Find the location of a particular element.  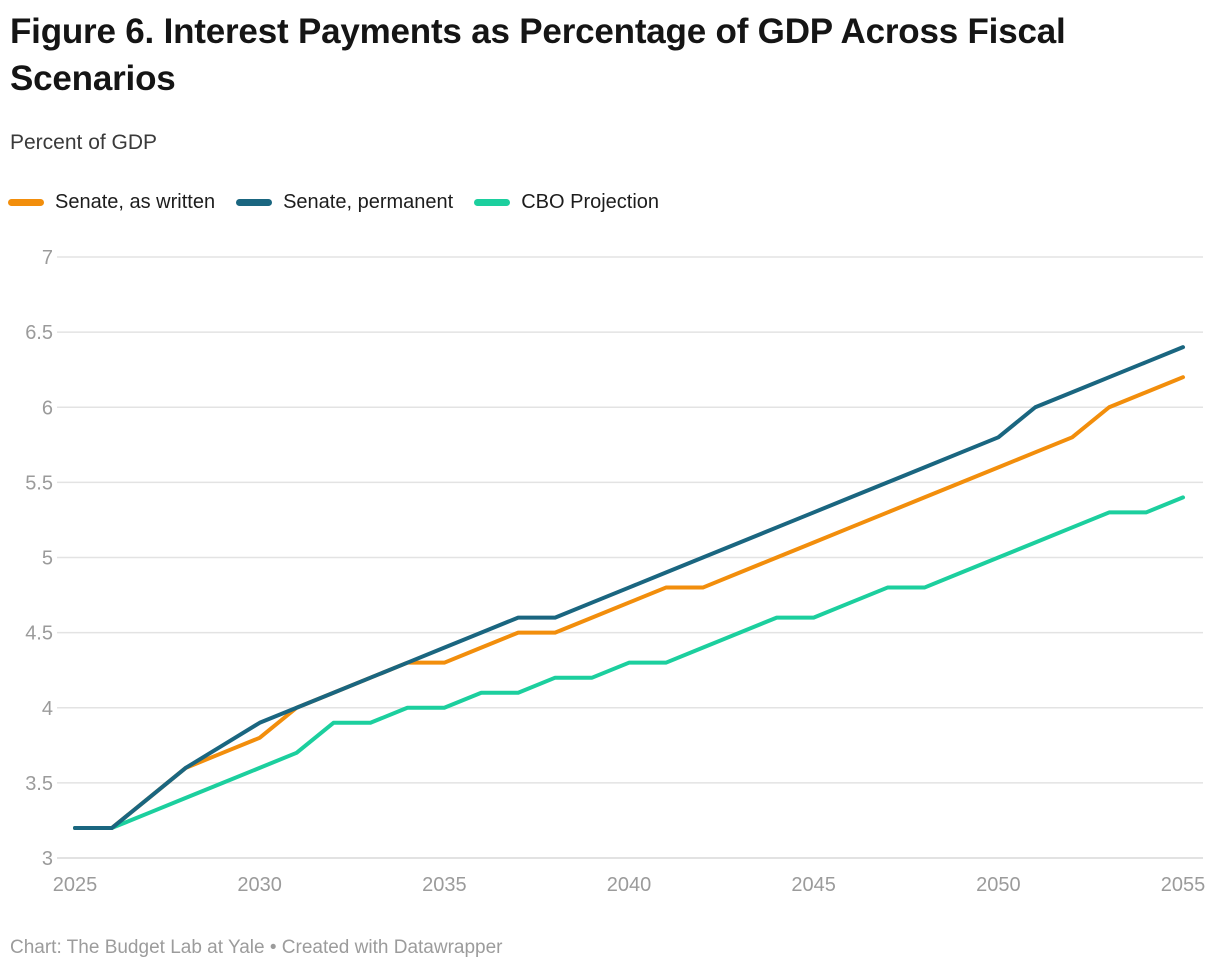

y-tick-label: 3 is located at coordinates (47, 859).